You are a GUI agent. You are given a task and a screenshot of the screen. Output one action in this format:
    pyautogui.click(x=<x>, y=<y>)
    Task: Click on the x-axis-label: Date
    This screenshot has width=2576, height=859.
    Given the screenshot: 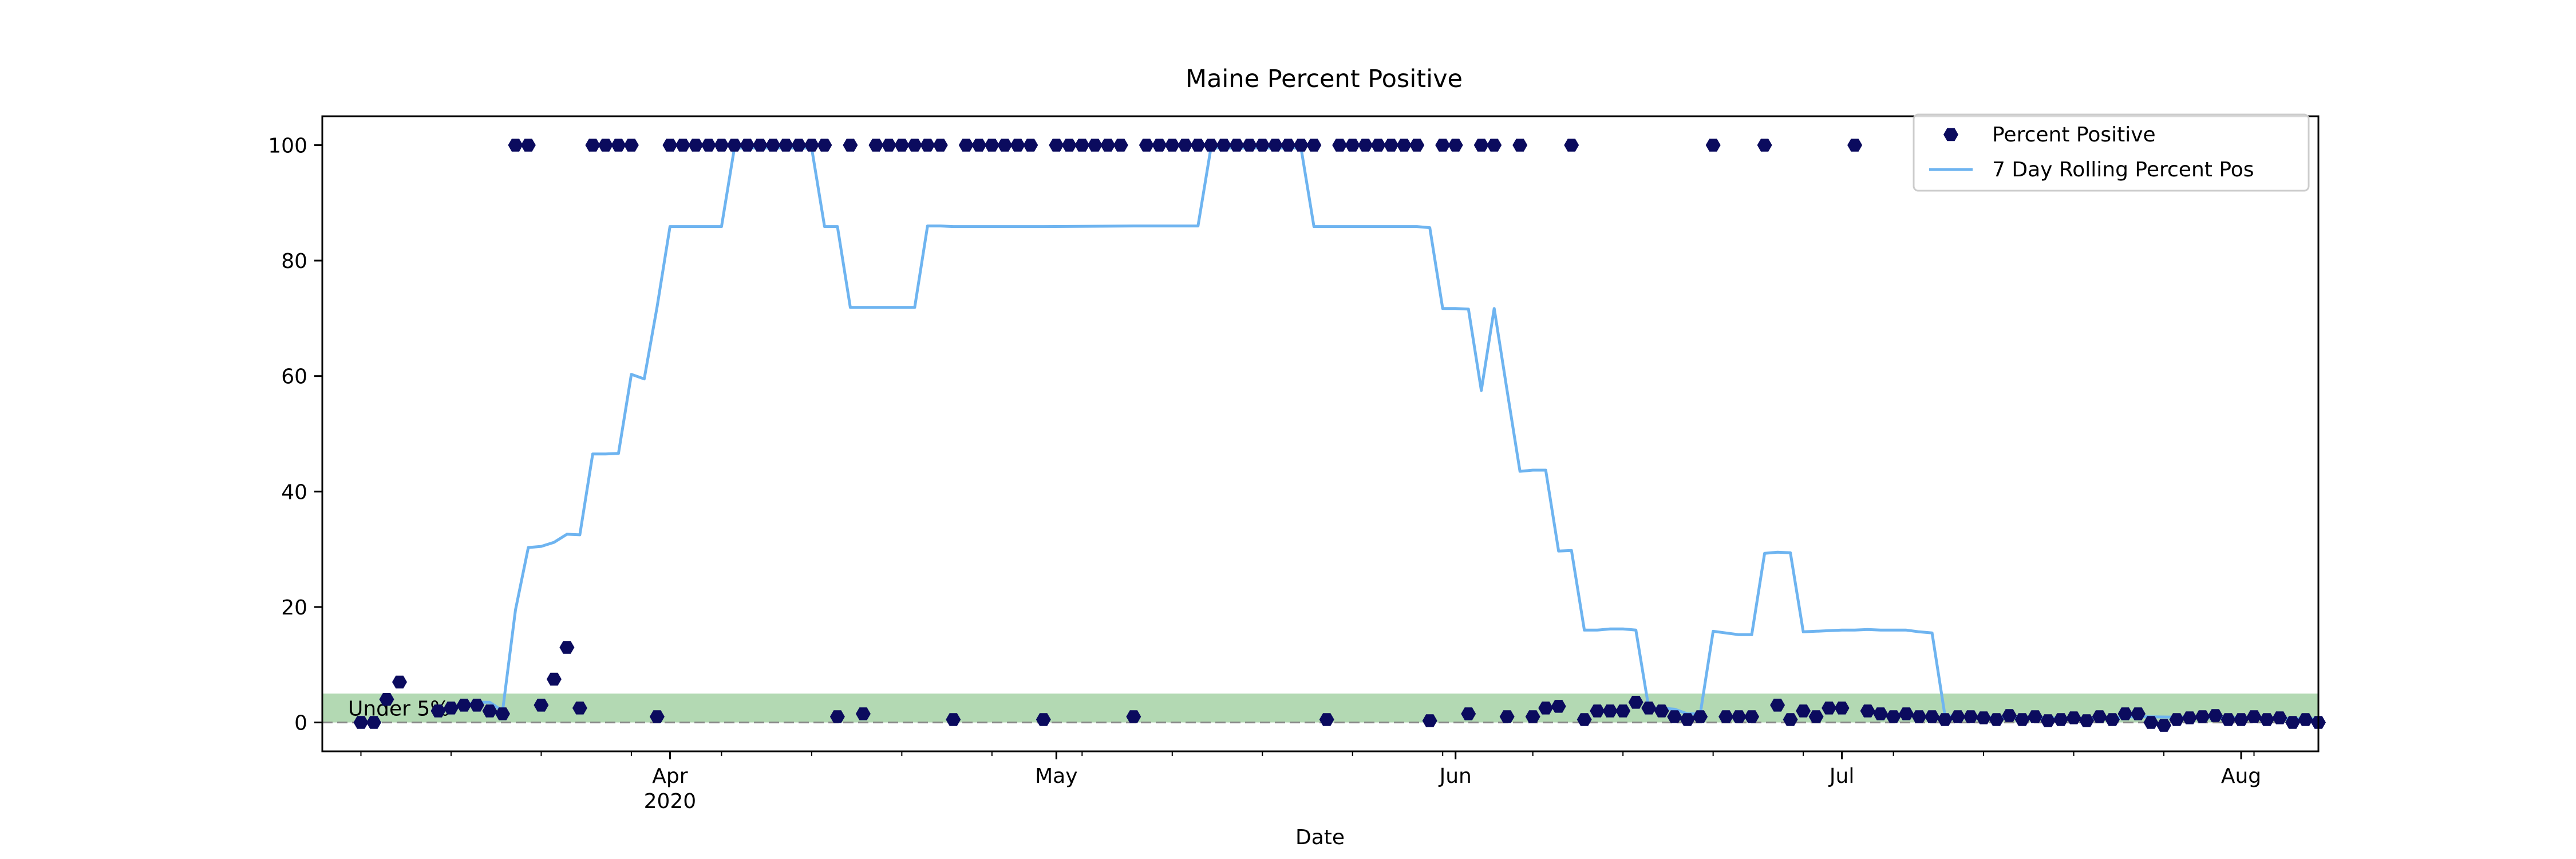 What is the action you would take?
    pyautogui.click(x=1320, y=837)
    